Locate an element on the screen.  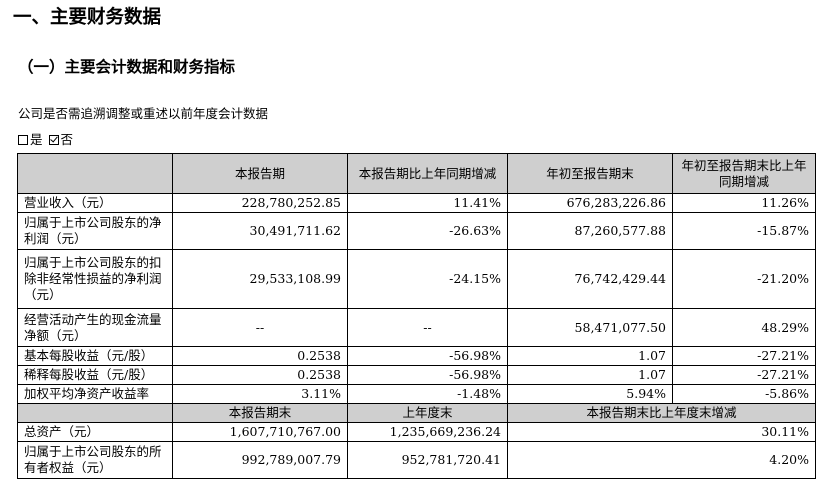
table-header-row: 本报告期 本报告期比上年同期增减 年初至报告期末 年初至报告期末比上年同期增减 is located at coordinates (416, 173).